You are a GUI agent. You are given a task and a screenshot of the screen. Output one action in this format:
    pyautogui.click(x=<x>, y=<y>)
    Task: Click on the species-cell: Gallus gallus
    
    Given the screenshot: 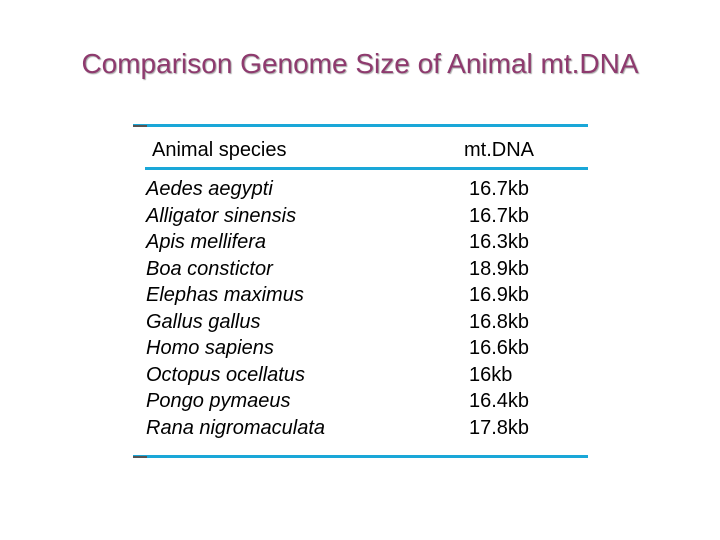 What is the action you would take?
    pyautogui.click(x=203, y=321)
    